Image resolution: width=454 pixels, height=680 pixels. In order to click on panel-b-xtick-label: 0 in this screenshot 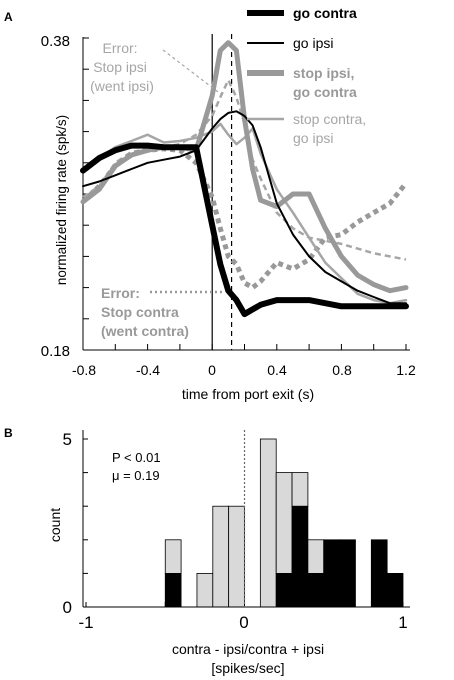, I will do `click(243, 622)`.